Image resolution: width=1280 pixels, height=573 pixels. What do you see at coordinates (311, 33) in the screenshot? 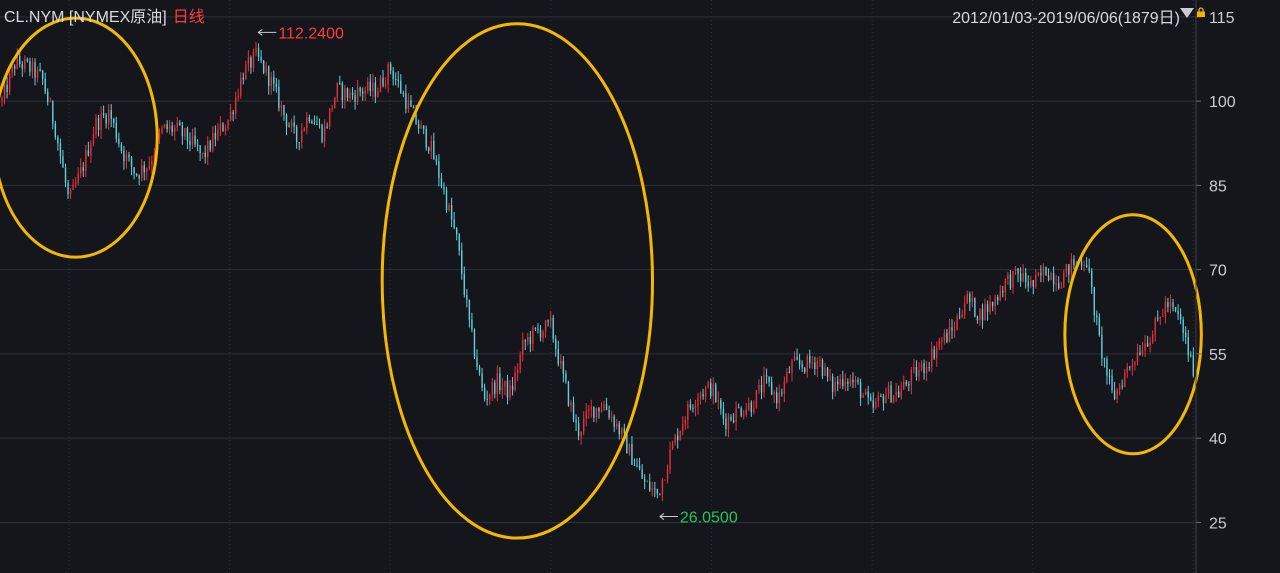
I see `high-price-label: 112.2400` at bounding box center [311, 33].